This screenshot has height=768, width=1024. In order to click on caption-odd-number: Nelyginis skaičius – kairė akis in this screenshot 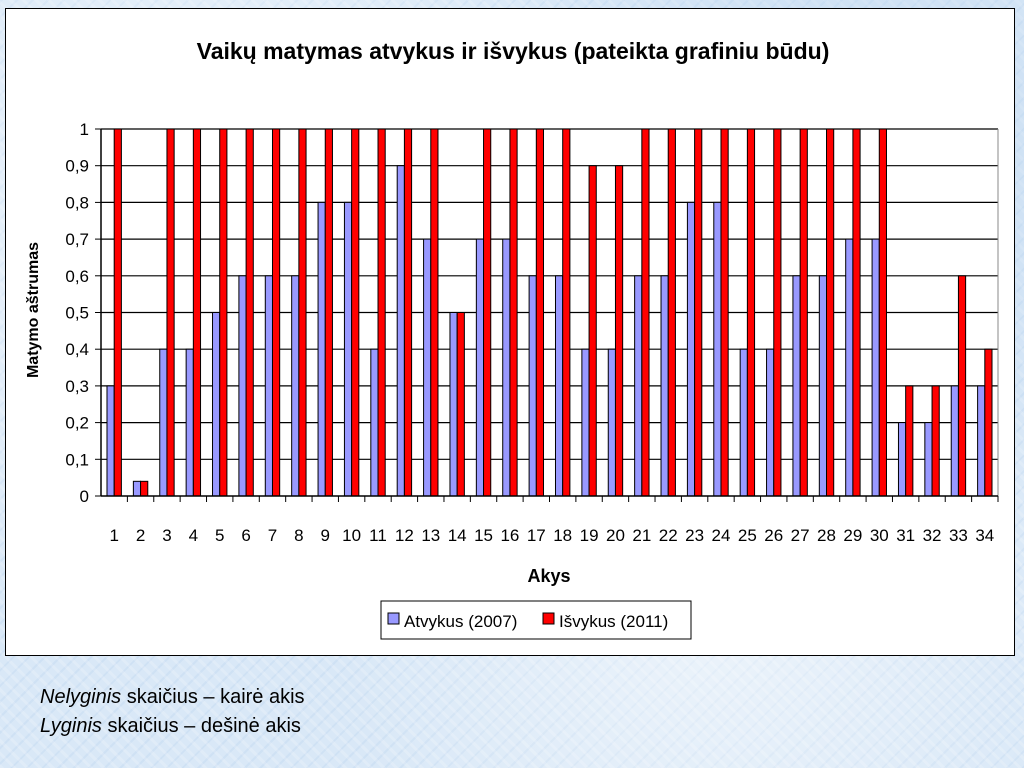, I will do `click(172, 697)`.